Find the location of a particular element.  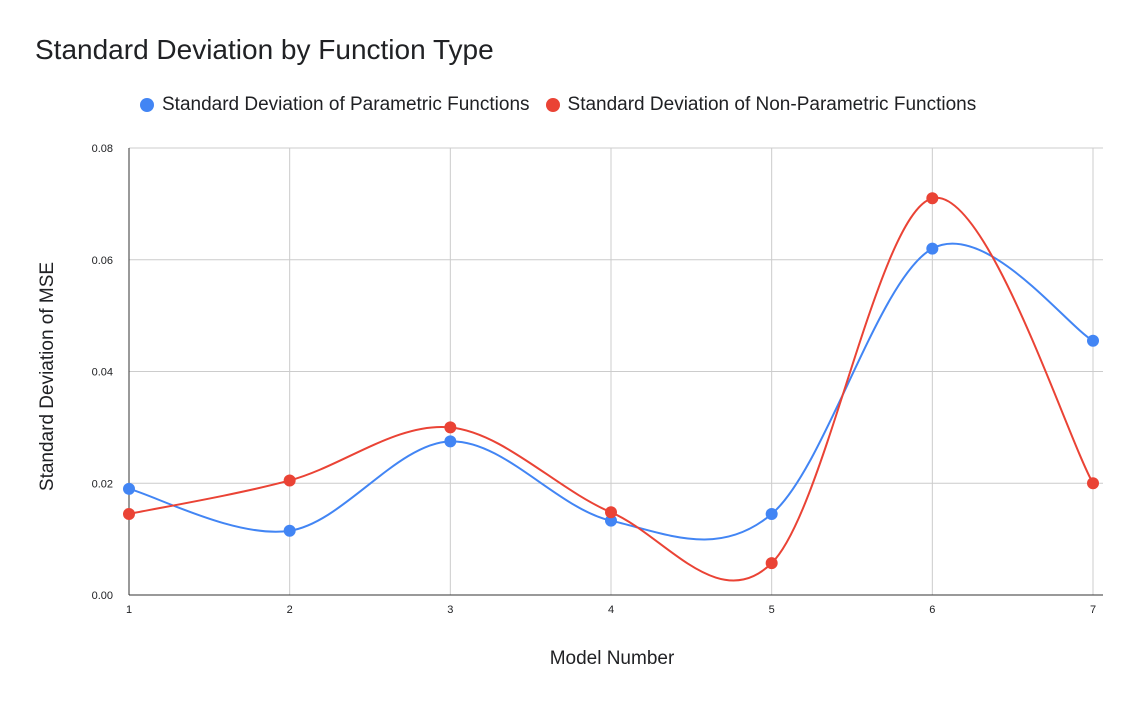

x-tick-label: 6 is located at coordinates (932, 610).